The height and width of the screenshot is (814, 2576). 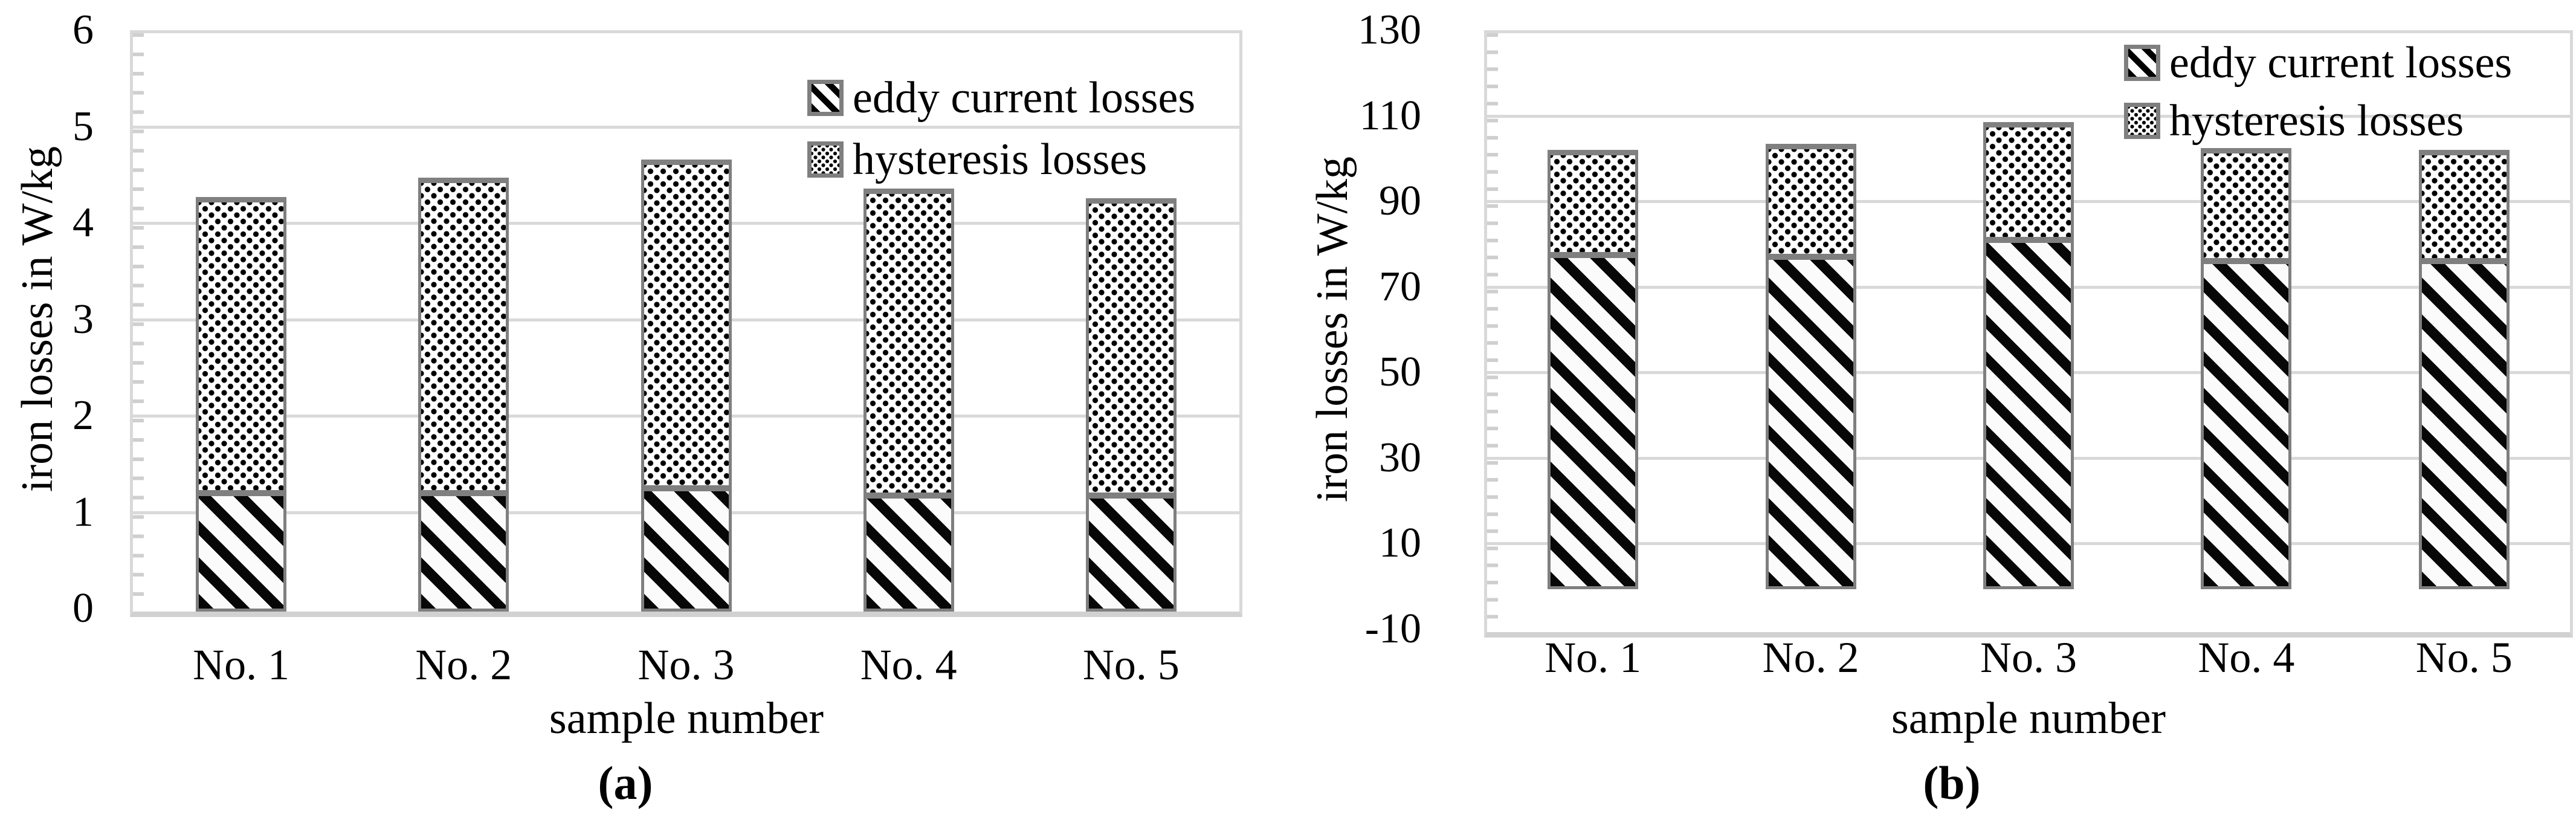 I want to click on y-tick-label: 90, so click(x=1400, y=201).